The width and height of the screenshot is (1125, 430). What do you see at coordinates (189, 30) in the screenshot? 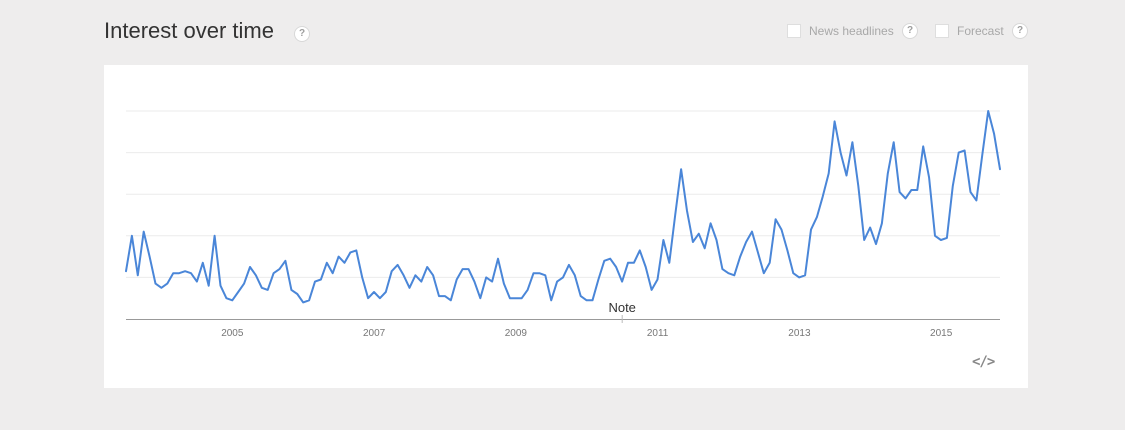
I see `page-title: Interest over time` at bounding box center [189, 30].